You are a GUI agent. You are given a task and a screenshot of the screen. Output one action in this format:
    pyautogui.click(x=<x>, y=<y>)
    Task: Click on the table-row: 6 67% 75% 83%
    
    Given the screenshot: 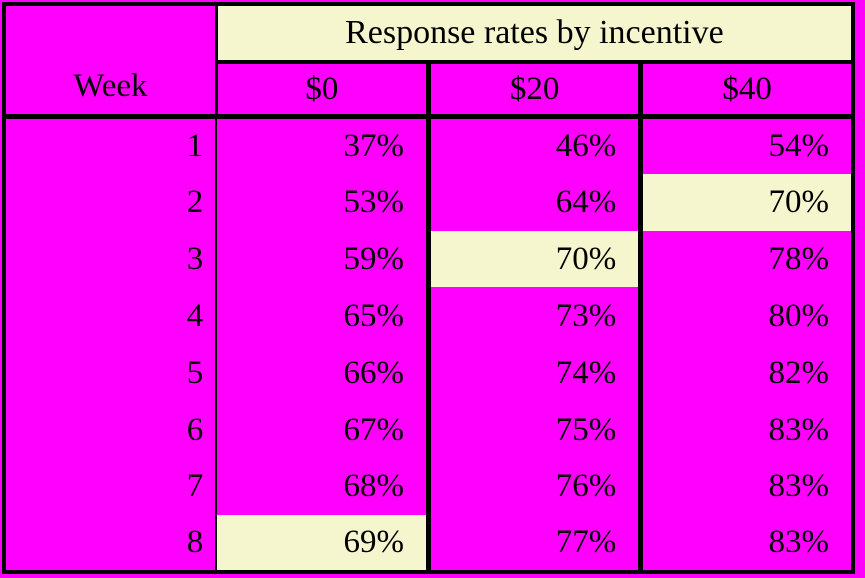 What is the action you would take?
    pyautogui.click(x=428, y=430)
    